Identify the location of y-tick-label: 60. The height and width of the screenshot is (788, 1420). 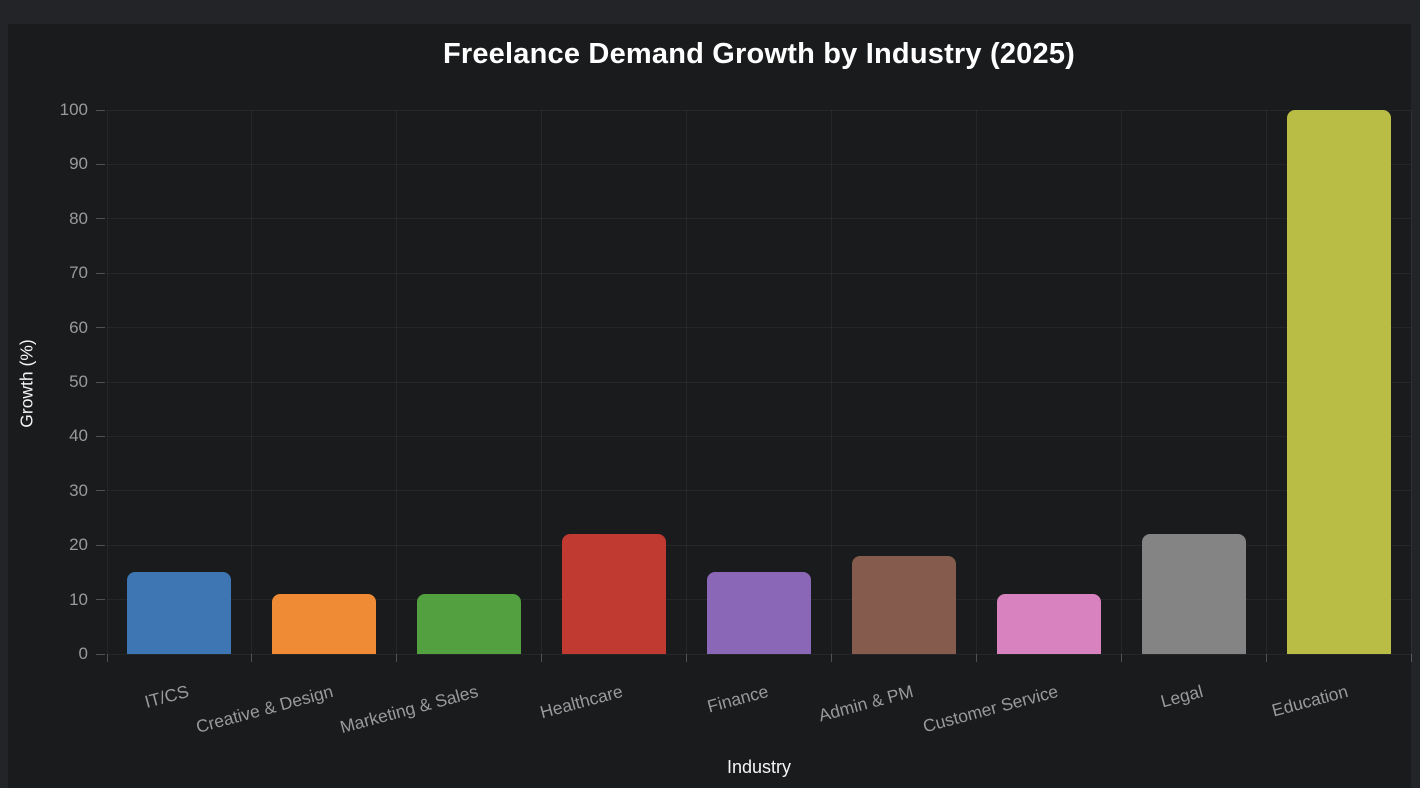
(78, 327).